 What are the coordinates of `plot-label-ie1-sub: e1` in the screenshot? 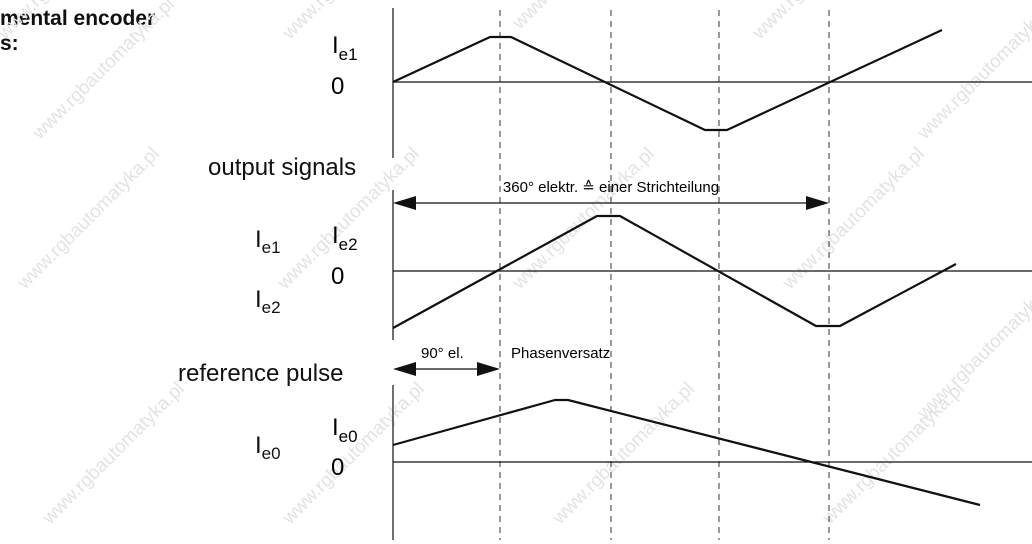 It's located at (348, 54).